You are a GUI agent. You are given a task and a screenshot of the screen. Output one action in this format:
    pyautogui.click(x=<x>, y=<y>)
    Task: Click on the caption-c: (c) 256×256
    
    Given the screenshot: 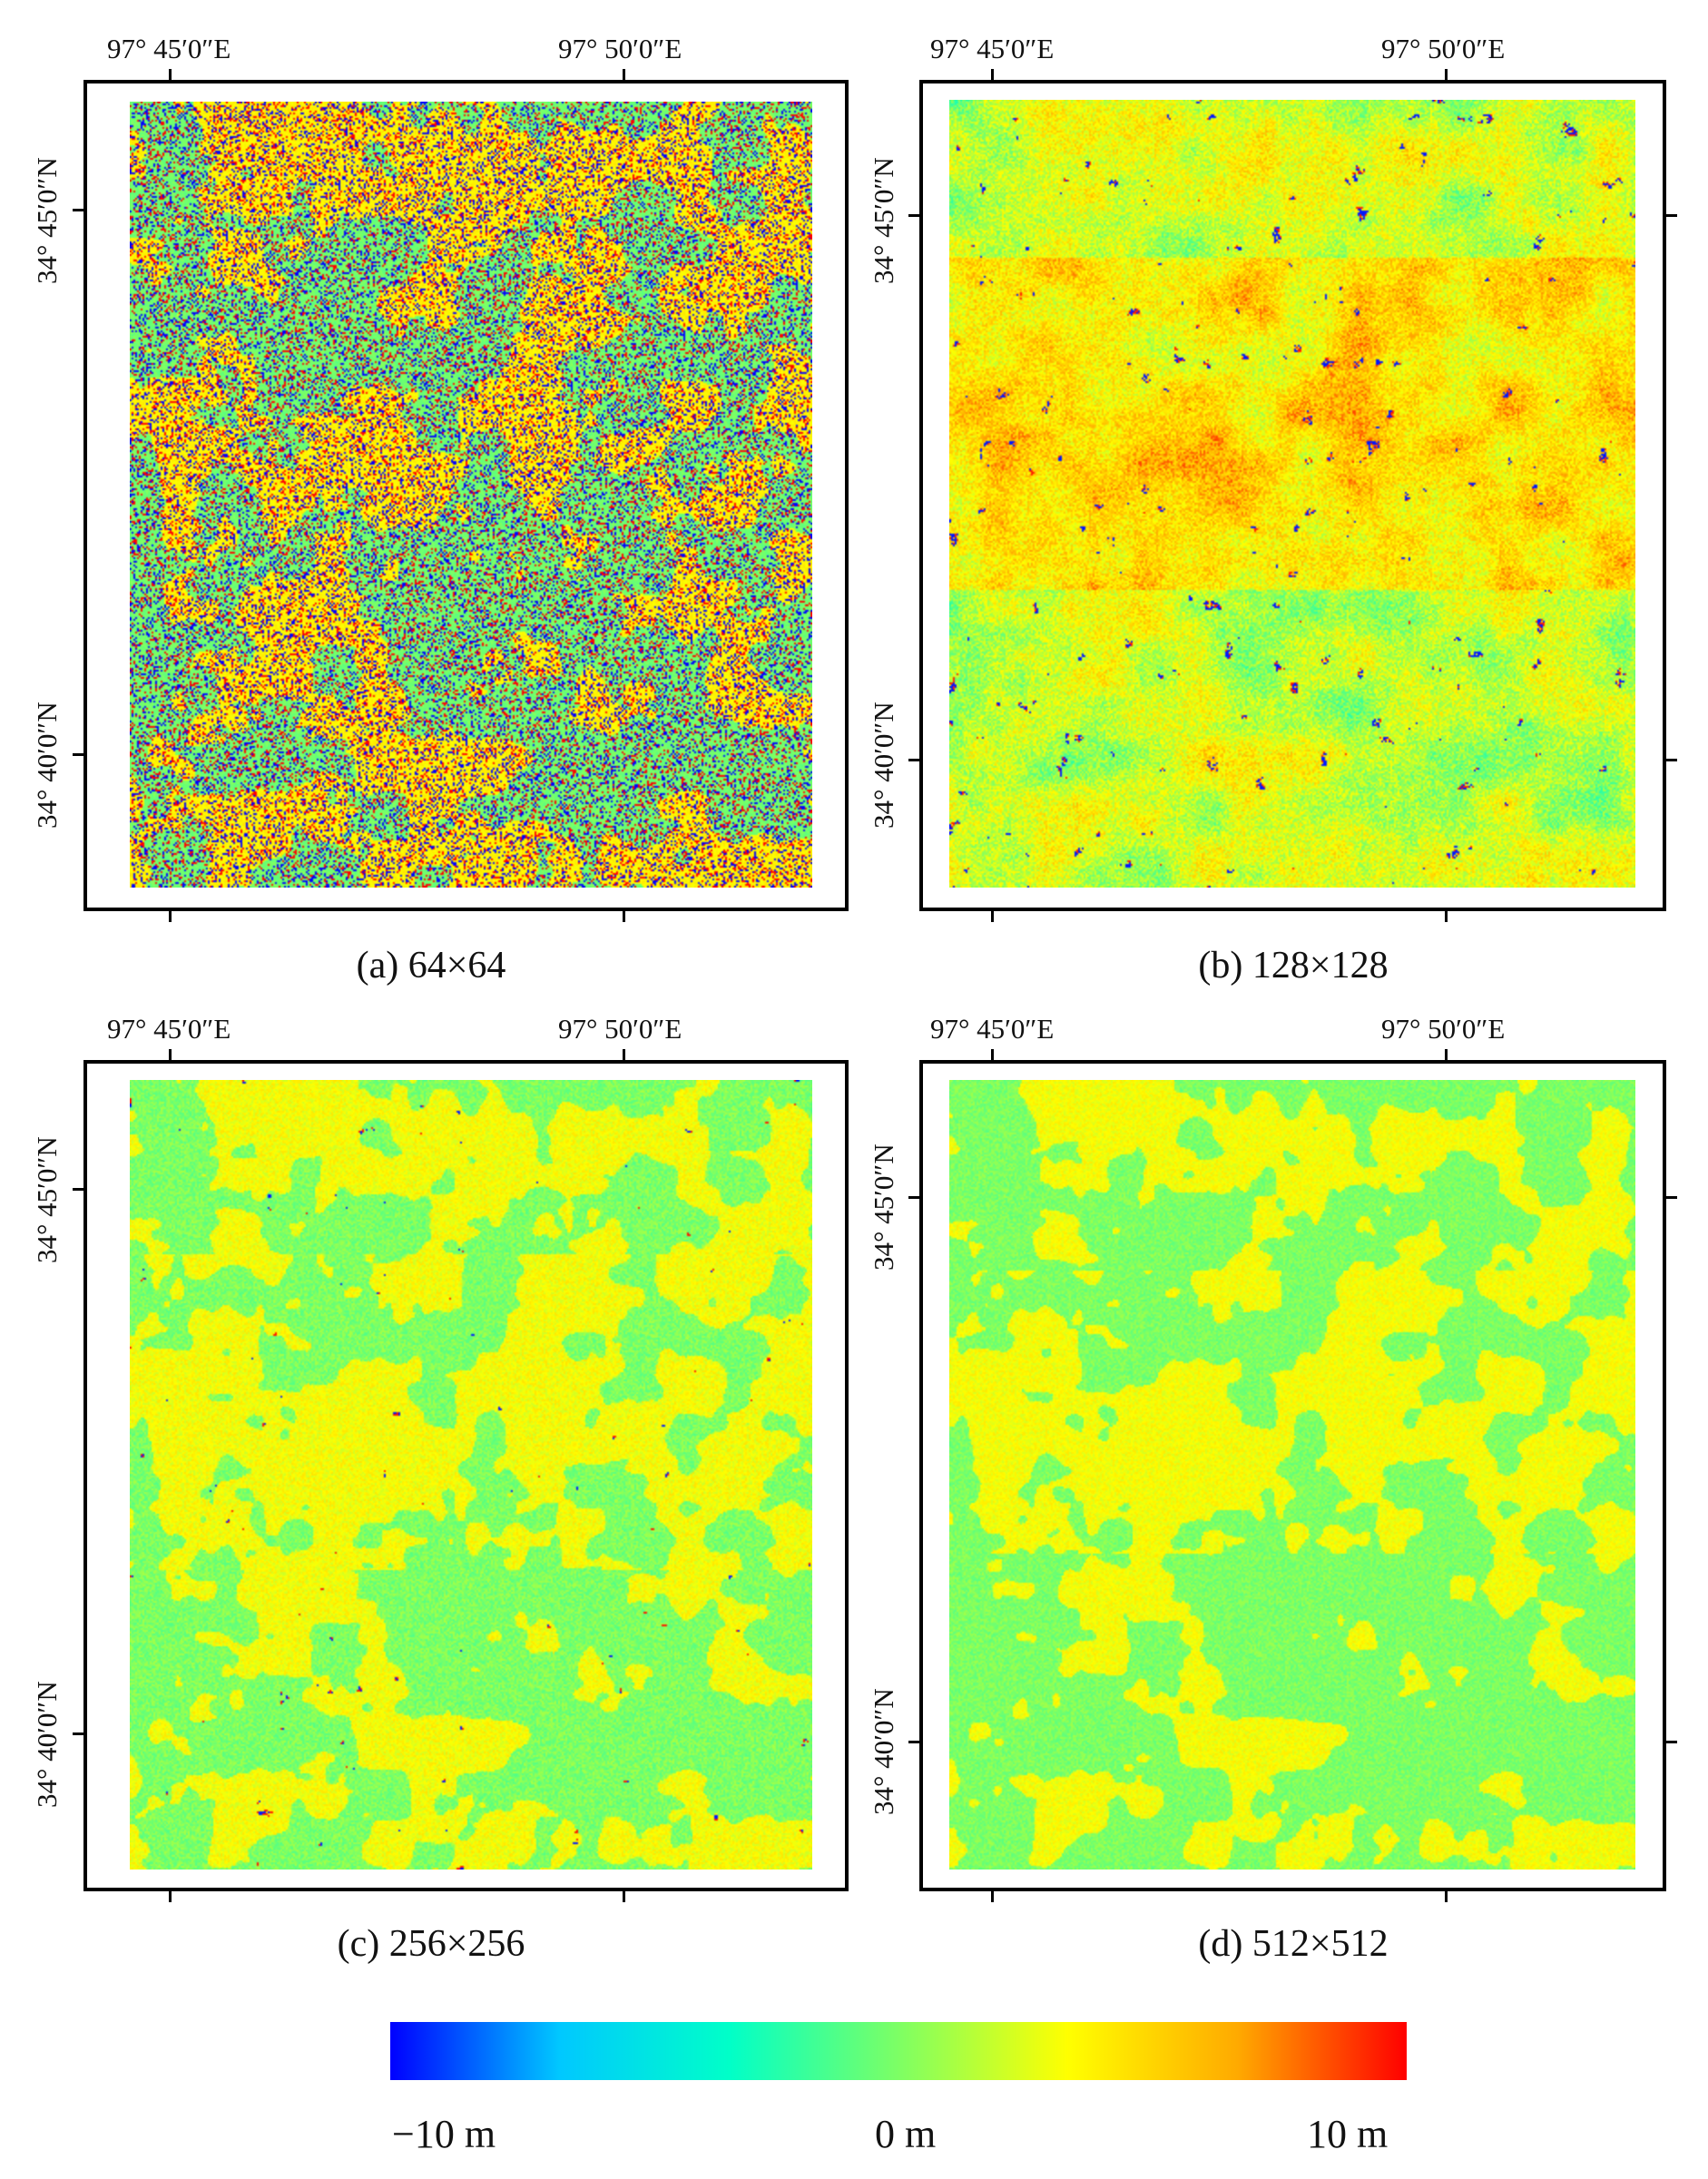 What is the action you would take?
    pyautogui.click(x=431, y=1944)
    